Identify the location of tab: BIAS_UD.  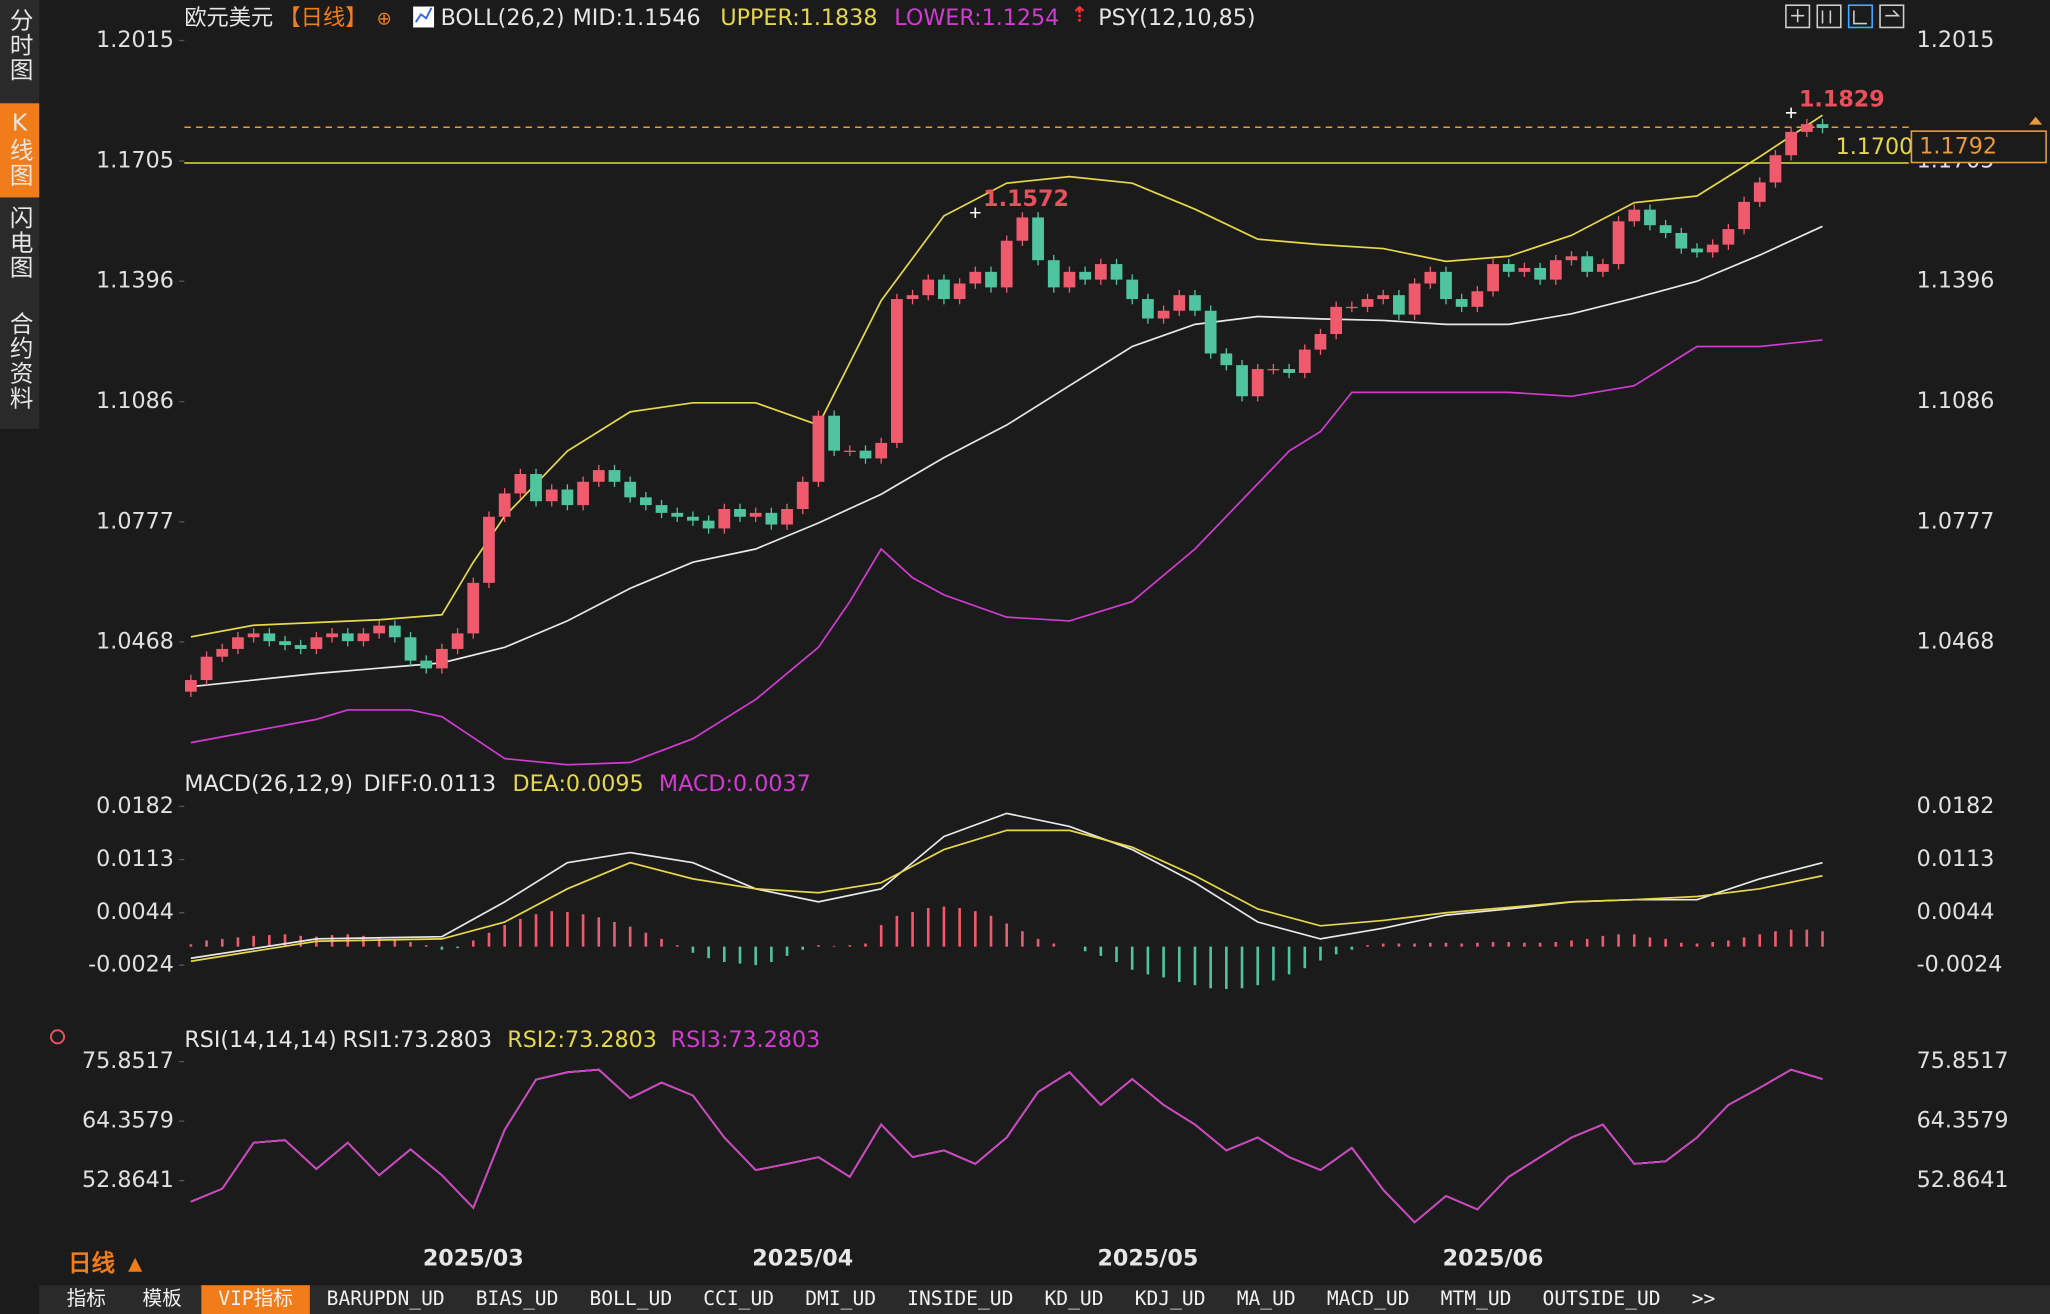
(517, 1298).